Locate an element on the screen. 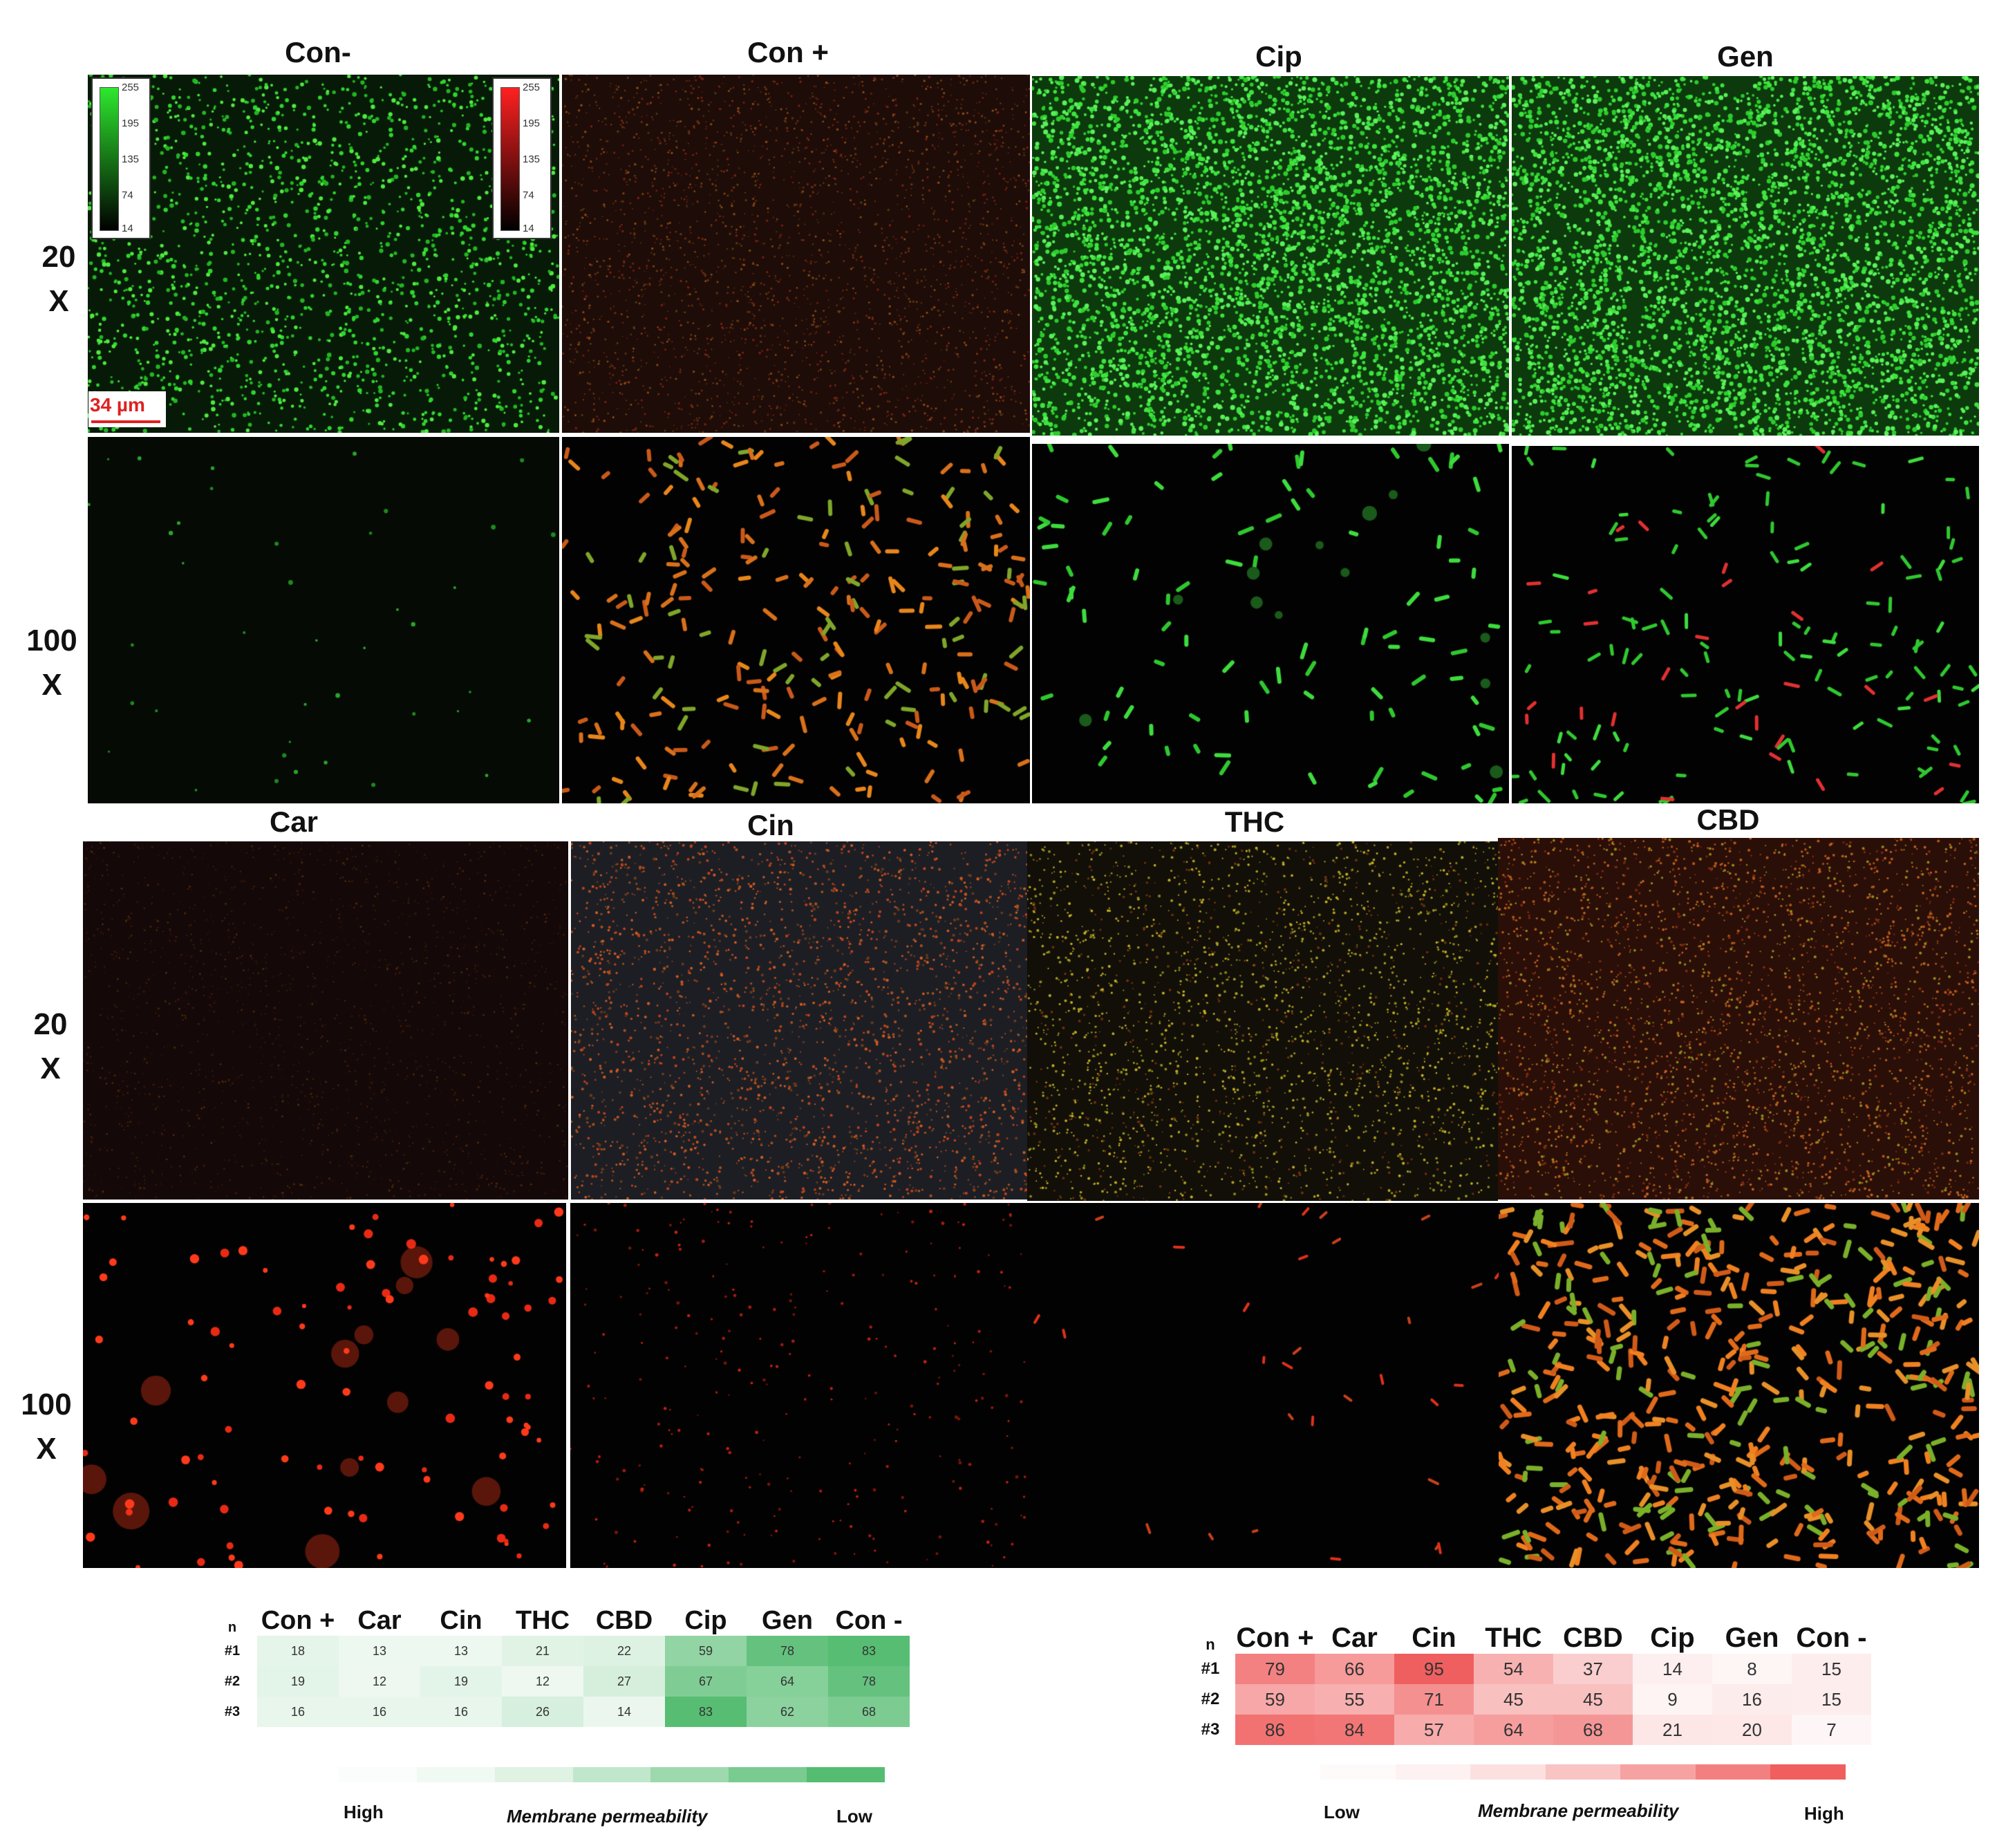 The height and width of the screenshot is (1848, 1997). col-label-cin: Cin is located at coordinates (770, 825).